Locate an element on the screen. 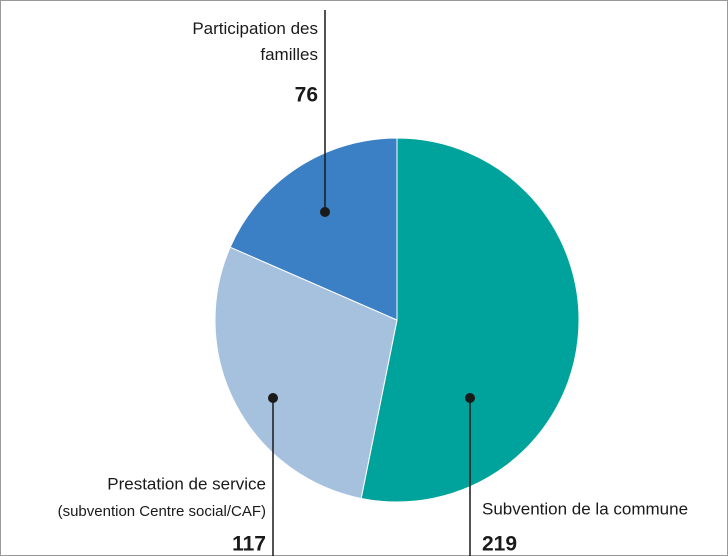 The image size is (728, 556). slice-note: (subvention Centre social/CAF) is located at coordinates (162, 511).